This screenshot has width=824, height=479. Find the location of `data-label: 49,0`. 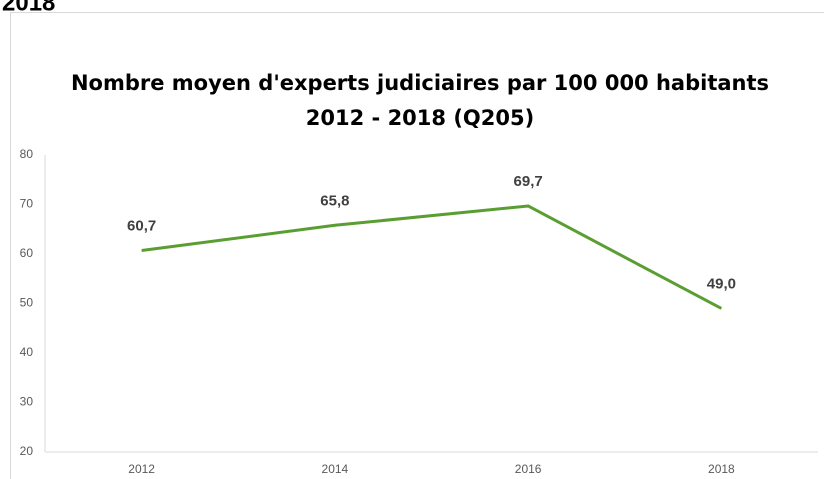

data-label: 49,0 is located at coordinates (721, 283).